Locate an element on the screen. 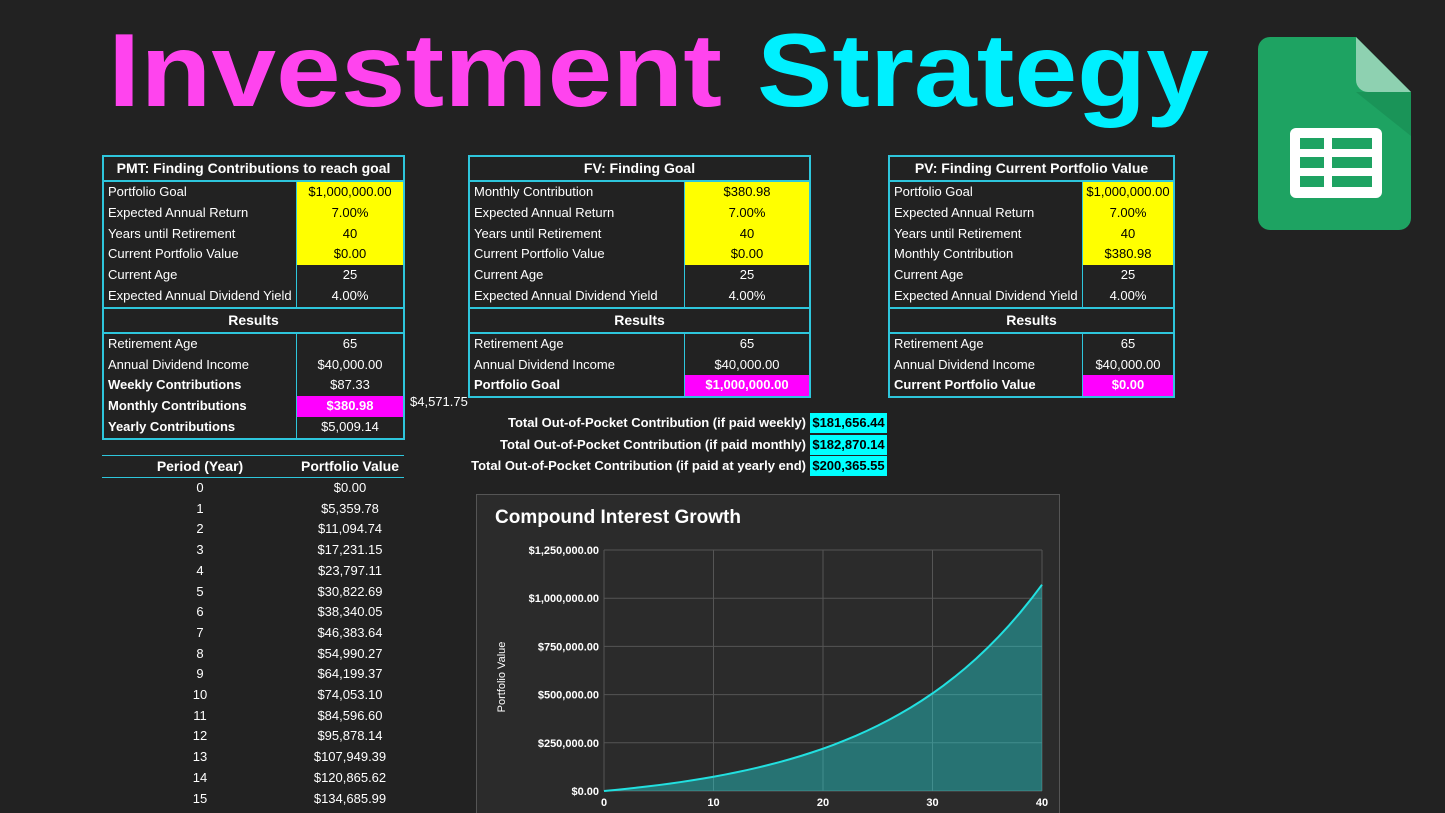  table-title: FV: Finding Goal is located at coordinates (639, 169).